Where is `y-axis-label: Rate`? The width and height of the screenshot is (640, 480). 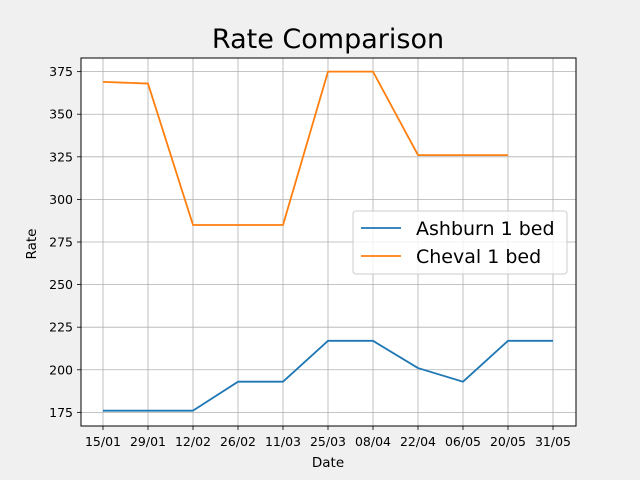 y-axis-label: Rate is located at coordinates (32, 244).